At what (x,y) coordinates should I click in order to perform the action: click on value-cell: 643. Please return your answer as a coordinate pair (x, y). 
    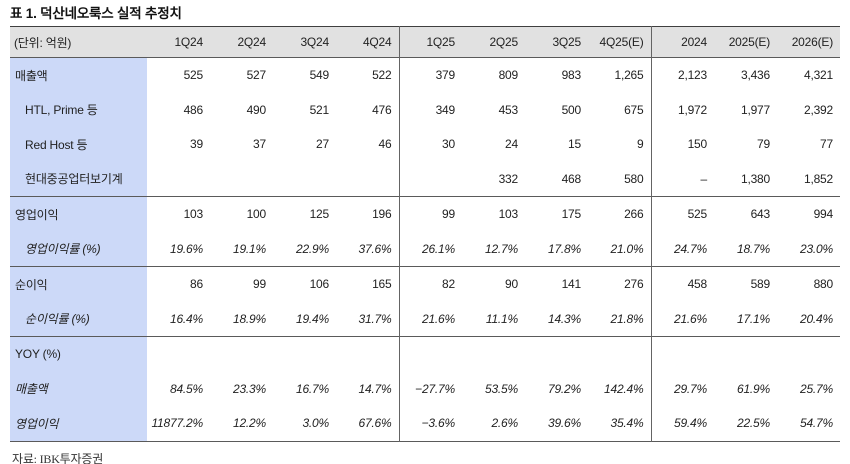
    Looking at the image, I should click on (760, 214).